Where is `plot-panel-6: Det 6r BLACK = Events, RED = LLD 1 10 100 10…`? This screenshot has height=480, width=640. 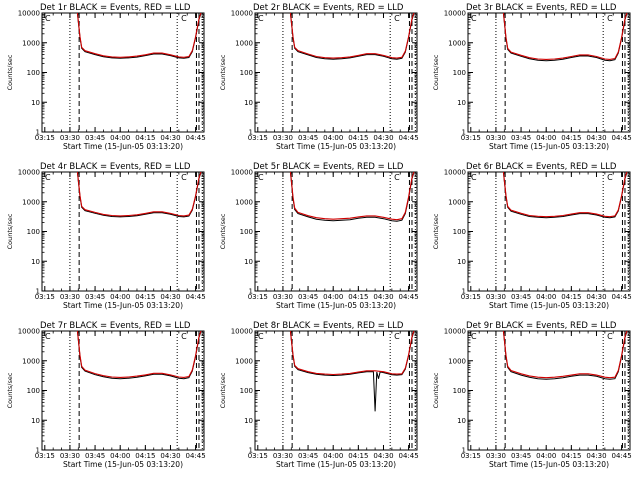
plot-panel-6: Det 6r BLACK = Events, RED = LLD 1 10 100 10… is located at coordinates (532, 236).